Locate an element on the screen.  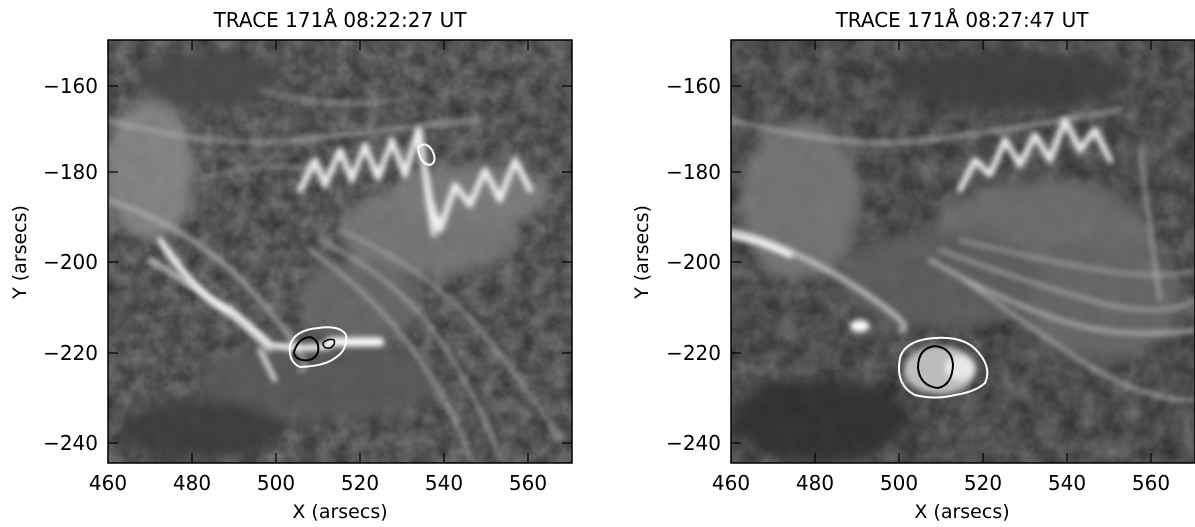
panel-1-xtick: 520 is located at coordinates (360, 483).